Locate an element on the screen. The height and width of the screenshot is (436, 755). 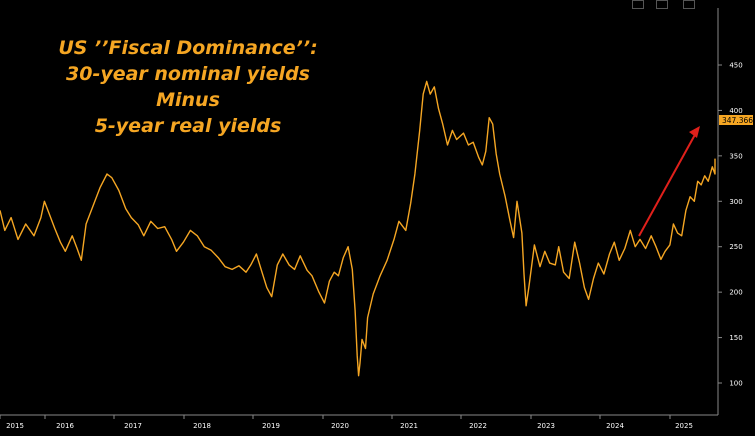
trend-arrow is located at coordinates (669, 181).